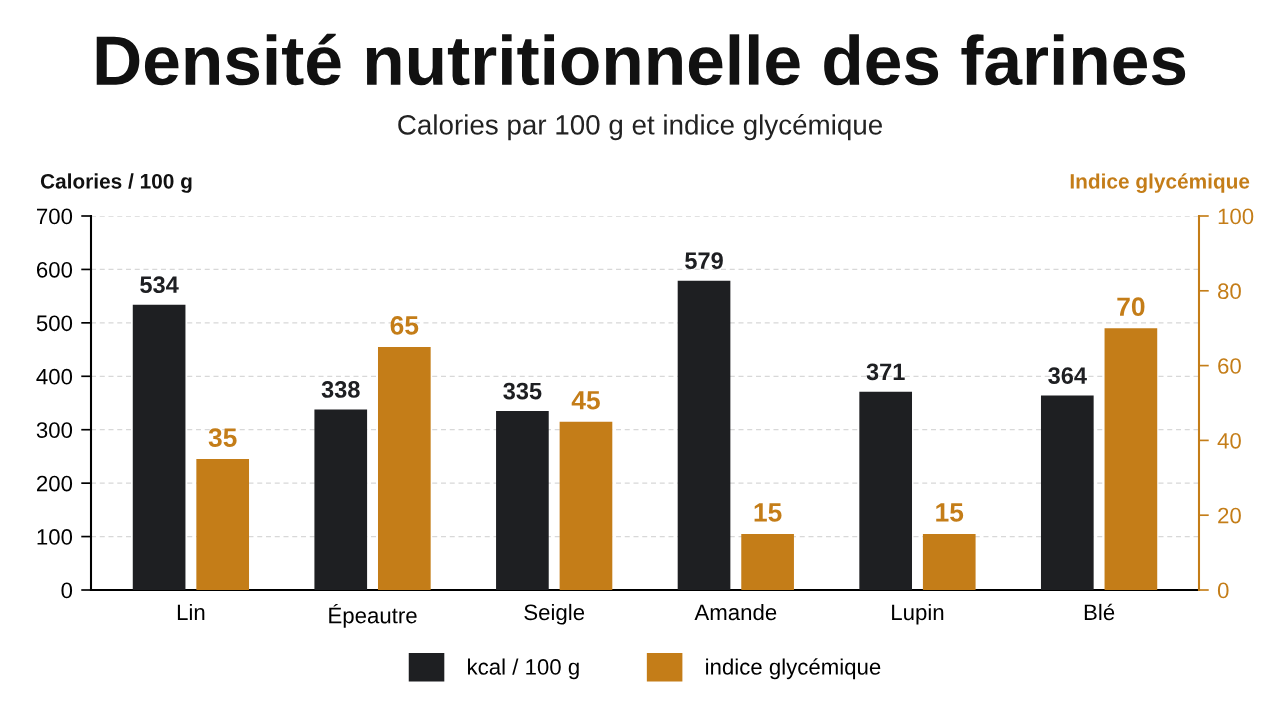 The image size is (1280, 702). Describe the element at coordinates (404, 325) in the screenshot. I see `data-label: 65` at that location.